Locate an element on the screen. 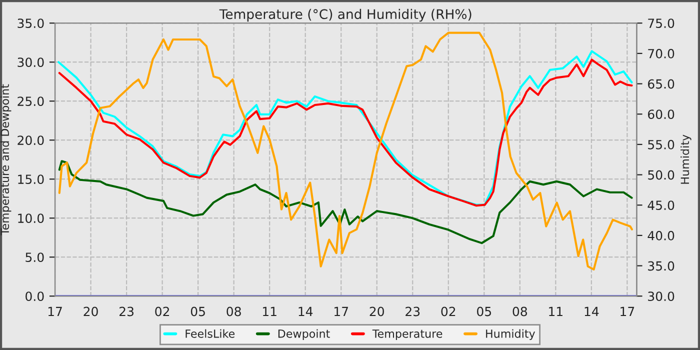 This screenshot has height=350, width=700. y-axis-title: Temperature and Dewpoint is located at coordinates (6, 160).